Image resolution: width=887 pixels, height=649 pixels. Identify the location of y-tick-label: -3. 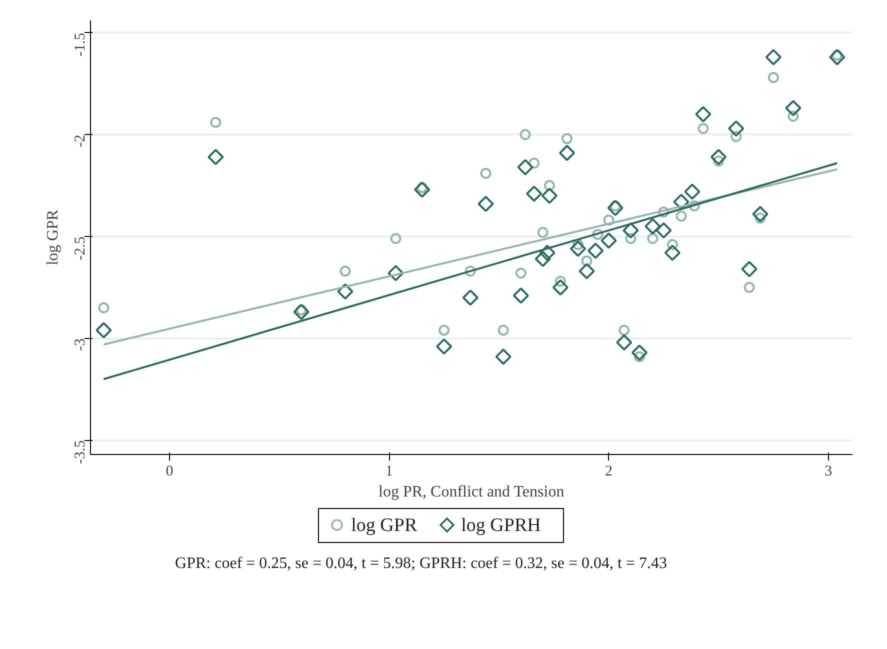
(80, 344).